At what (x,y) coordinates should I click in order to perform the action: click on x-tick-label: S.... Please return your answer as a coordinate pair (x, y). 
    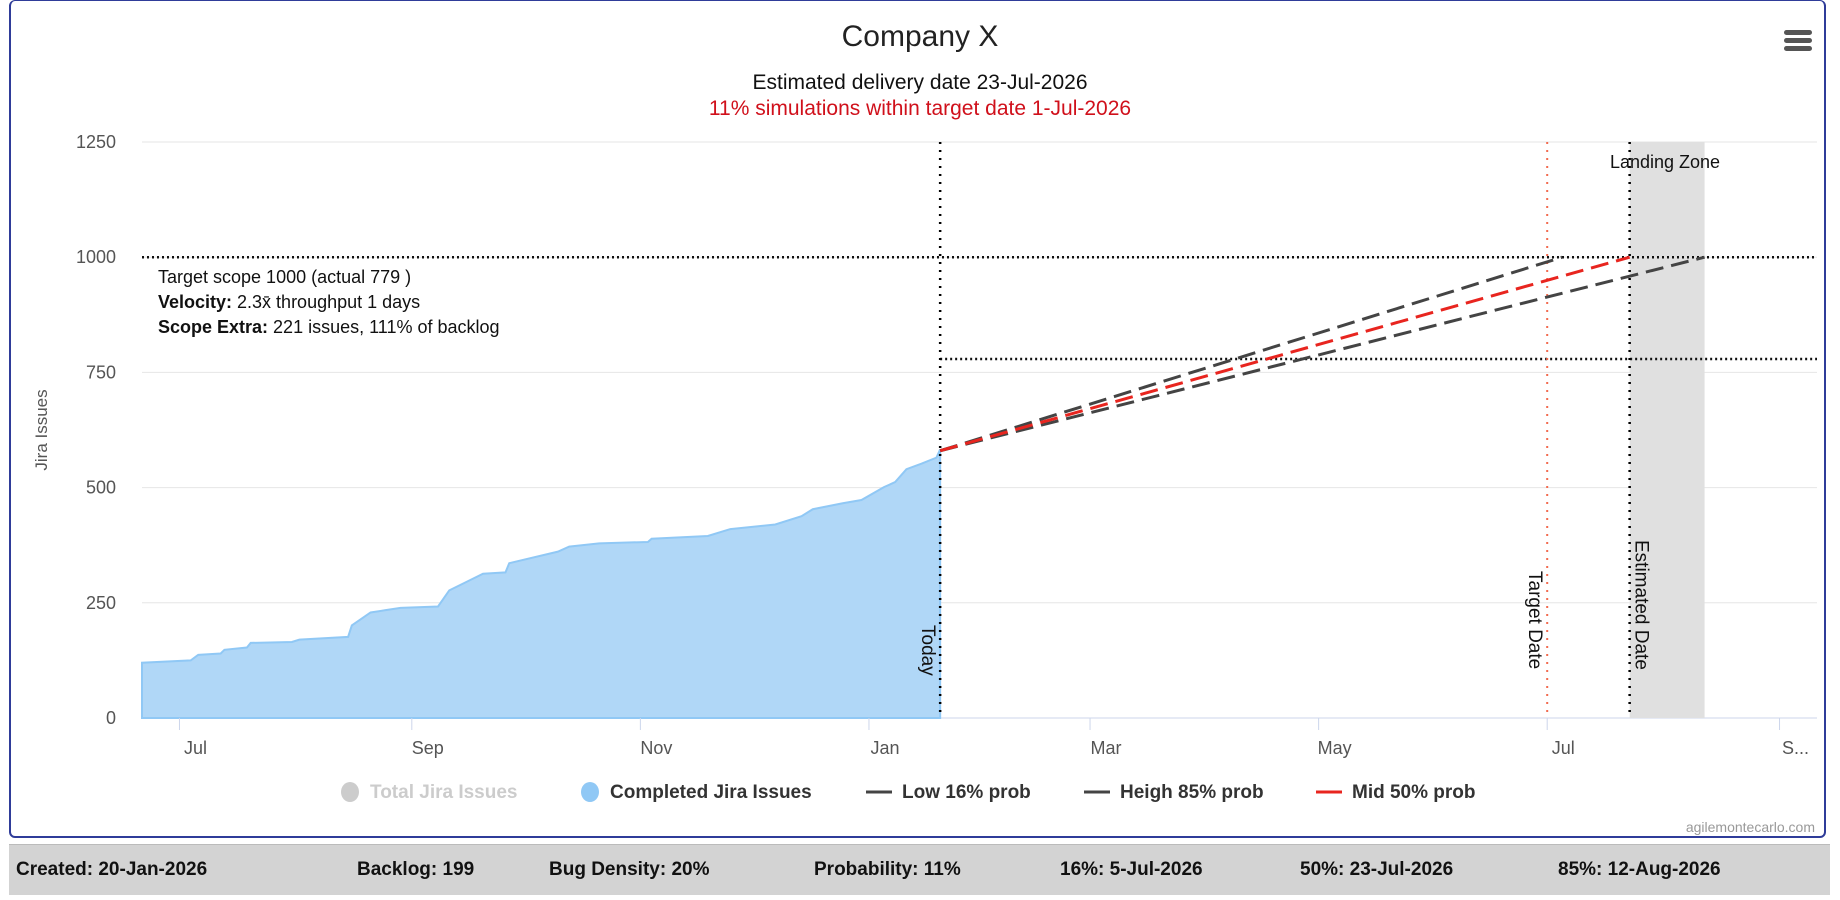
    Looking at the image, I should click on (1795, 748).